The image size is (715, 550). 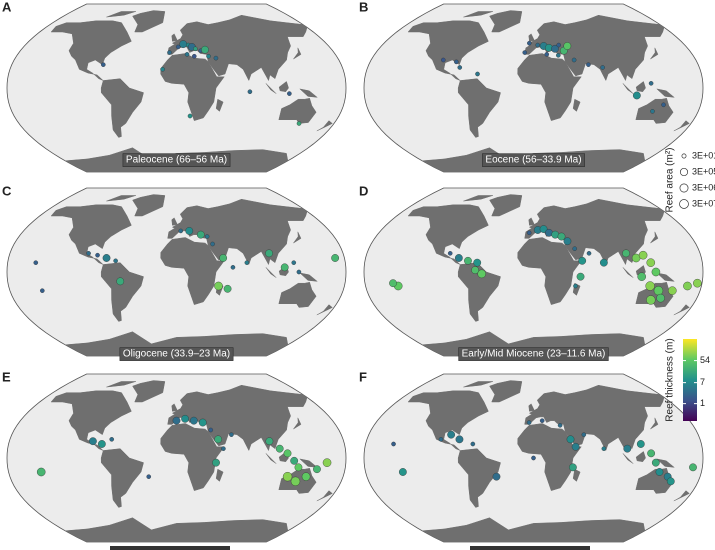 I want to click on panel-title: Paleocene (66–56 Ma), so click(x=176, y=160).